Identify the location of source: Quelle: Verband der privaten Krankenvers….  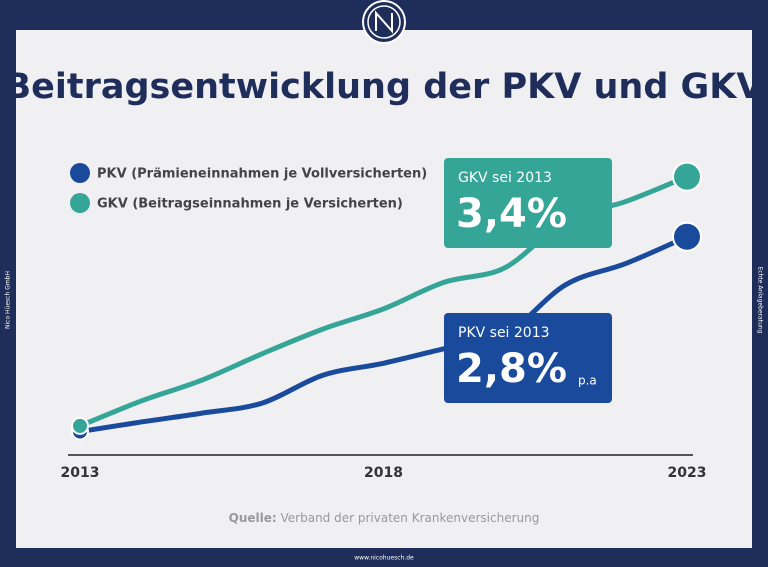
(384, 518).